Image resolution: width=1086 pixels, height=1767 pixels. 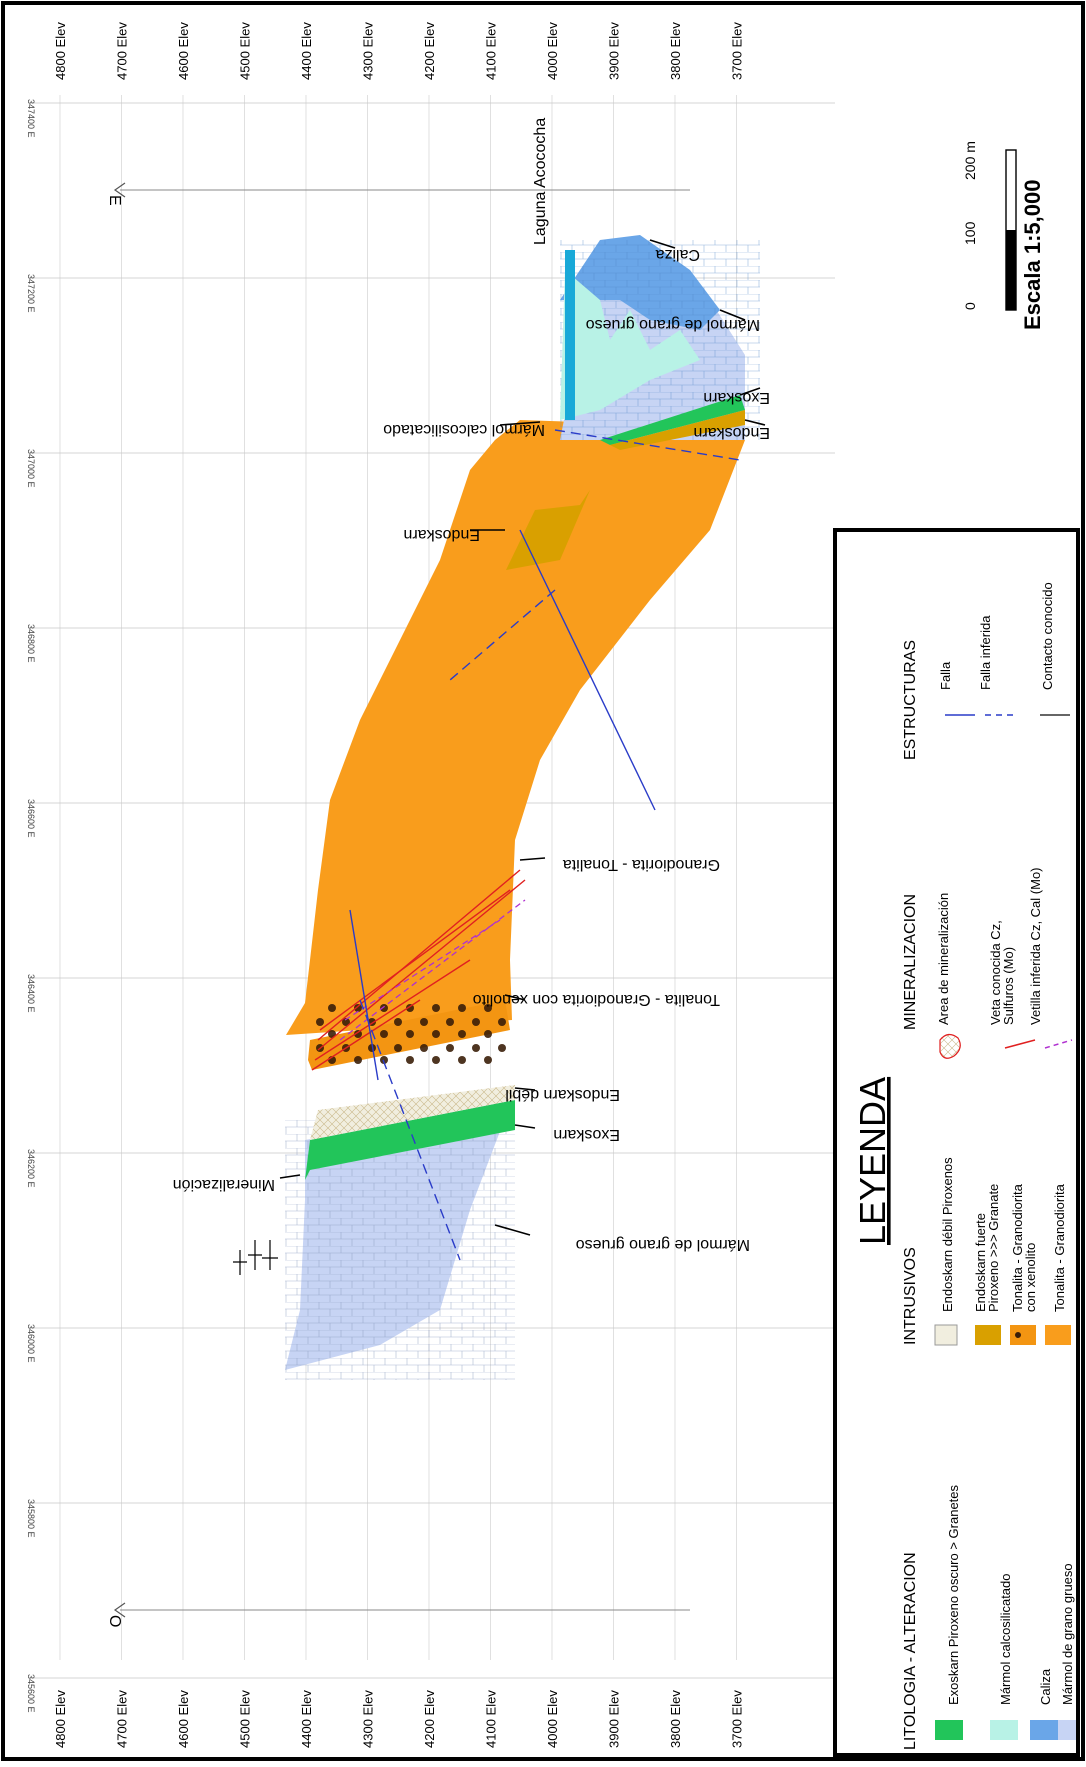 I want to click on elevation-label-bottom: 3700 Elev, so click(x=737, y=1719).